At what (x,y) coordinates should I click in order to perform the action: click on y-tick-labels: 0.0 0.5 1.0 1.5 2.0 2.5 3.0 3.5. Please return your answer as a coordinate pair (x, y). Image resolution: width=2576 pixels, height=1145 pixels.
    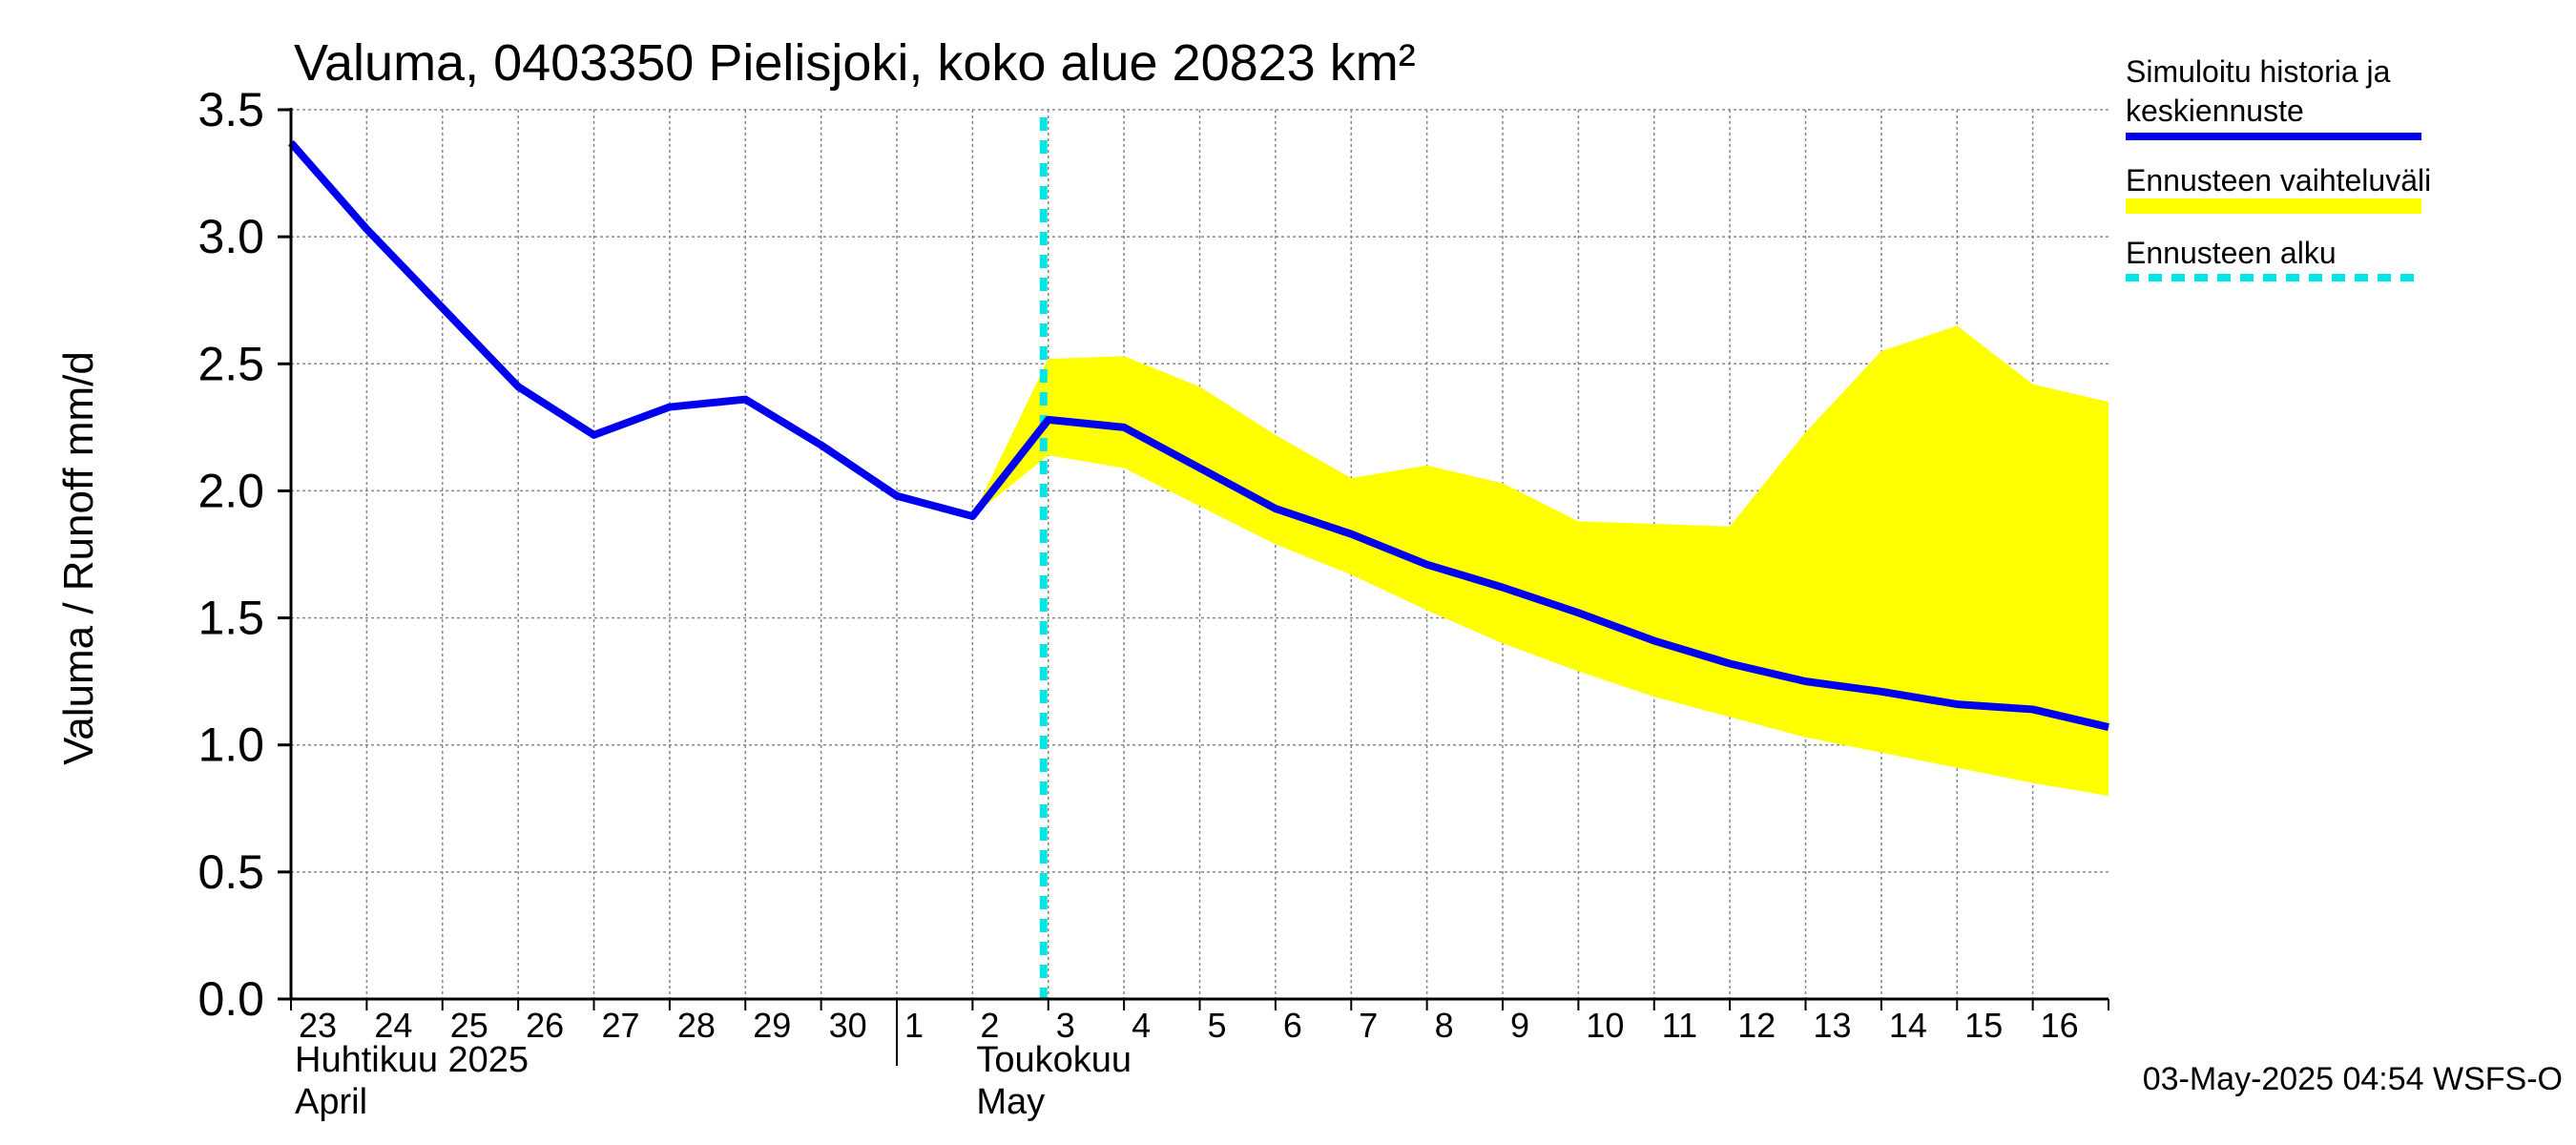
    Looking at the image, I should click on (230, 555).